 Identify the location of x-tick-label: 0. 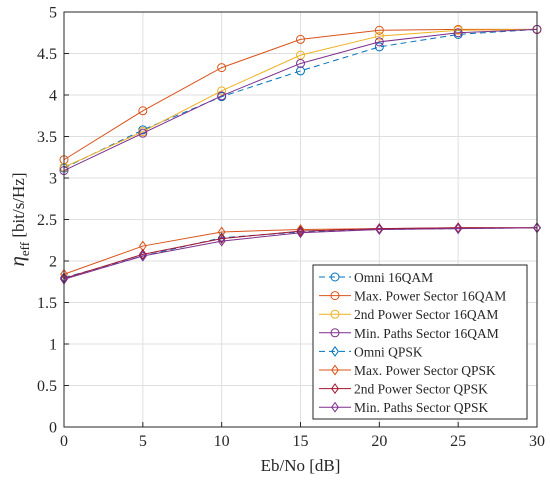
(64, 441).